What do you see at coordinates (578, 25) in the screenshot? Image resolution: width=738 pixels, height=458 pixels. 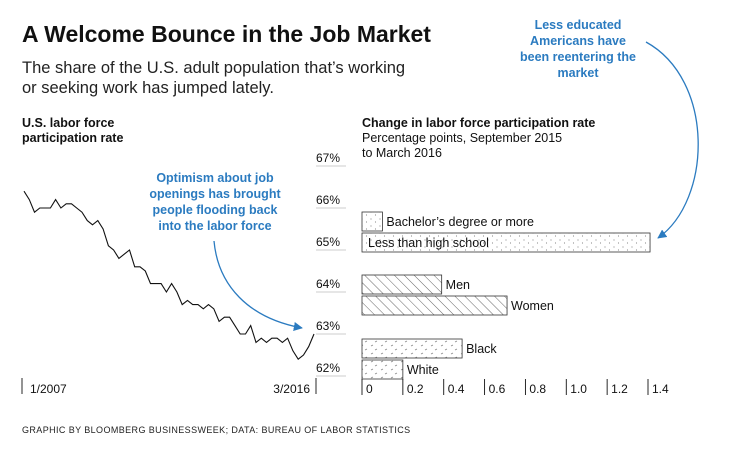 I see `bar-annotation-1: Less educated` at bounding box center [578, 25].